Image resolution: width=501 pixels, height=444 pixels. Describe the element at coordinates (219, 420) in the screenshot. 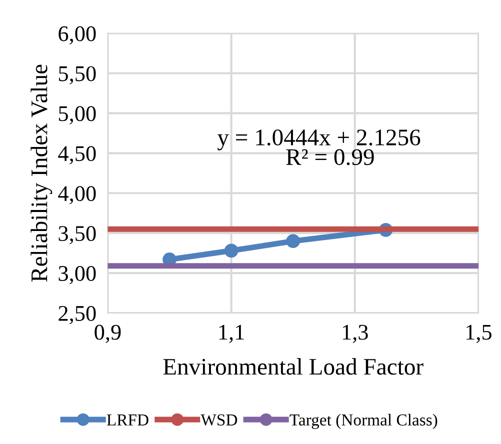

I see `legend-label: WSD` at that location.